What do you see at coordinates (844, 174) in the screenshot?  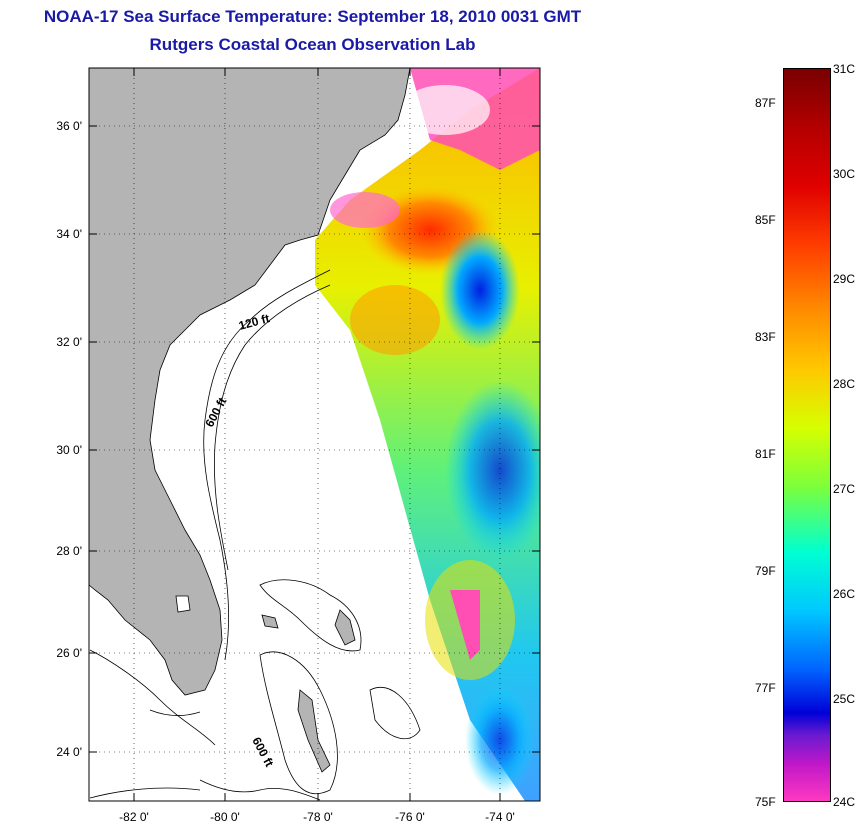 I see `colorbar-celsius-label: 30C` at bounding box center [844, 174].